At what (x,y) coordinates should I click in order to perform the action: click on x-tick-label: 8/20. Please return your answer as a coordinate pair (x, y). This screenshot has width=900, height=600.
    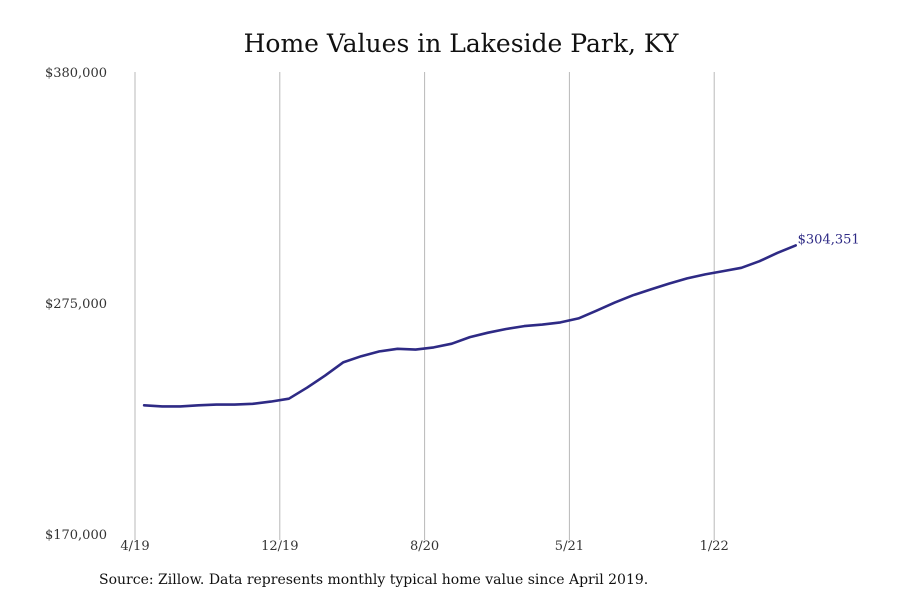
    Looking at the image, I should click on (424, 546).